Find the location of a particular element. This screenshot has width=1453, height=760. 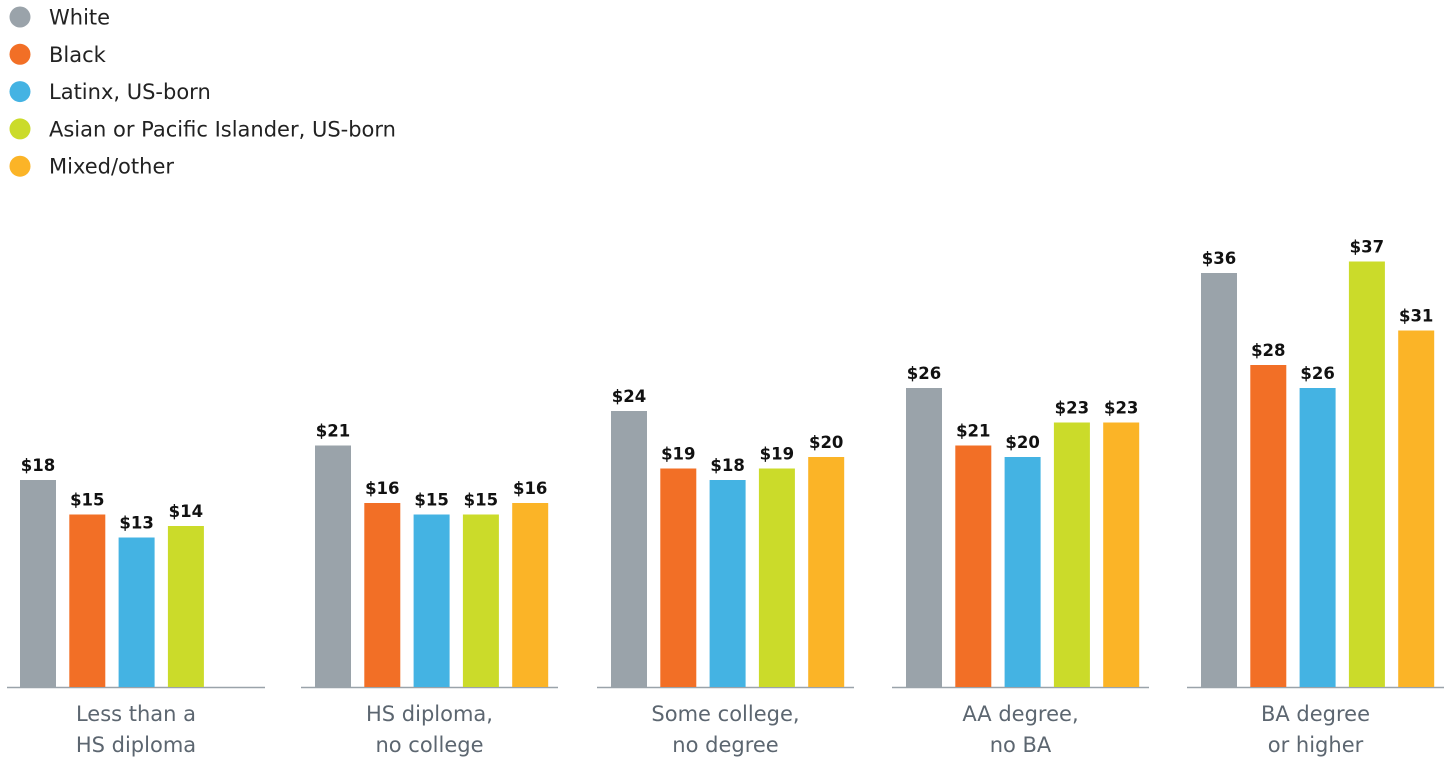

legend-label: White is located at coordinates (79, 18).